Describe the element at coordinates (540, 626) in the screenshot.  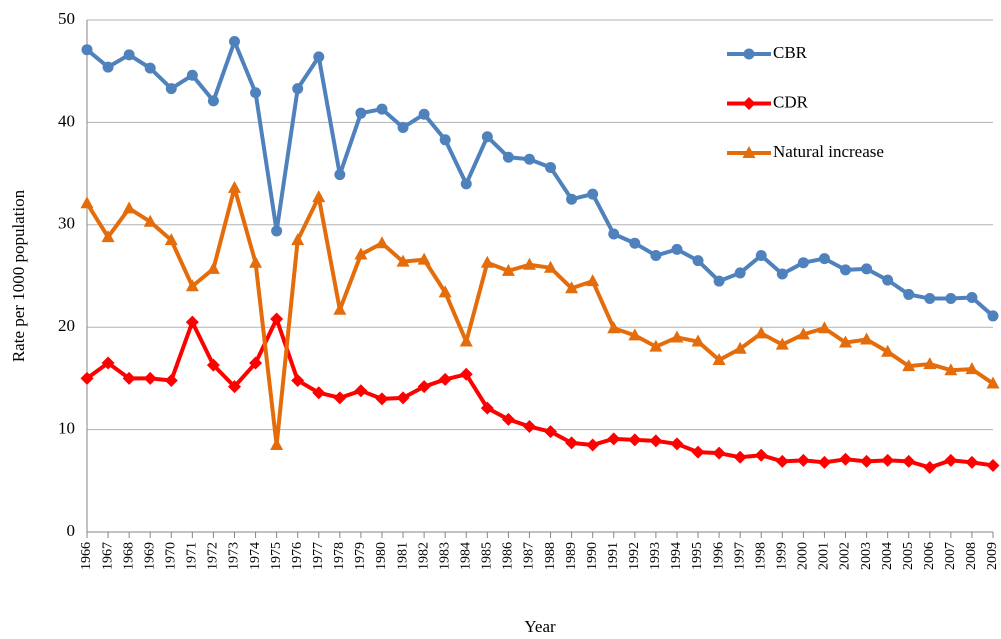
I see `x-axis-title: Year` at that location.